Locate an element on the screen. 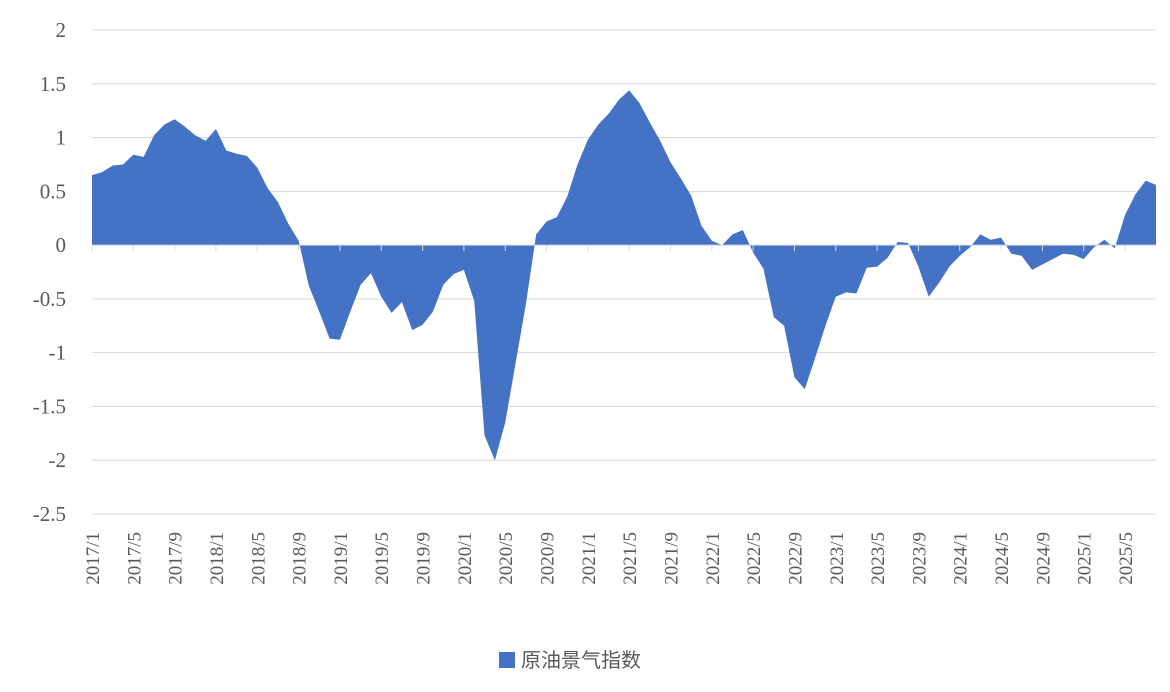 This screenshot has height=692, width=1170. y-tick-label: -1 is located at coordinates (58, 353).